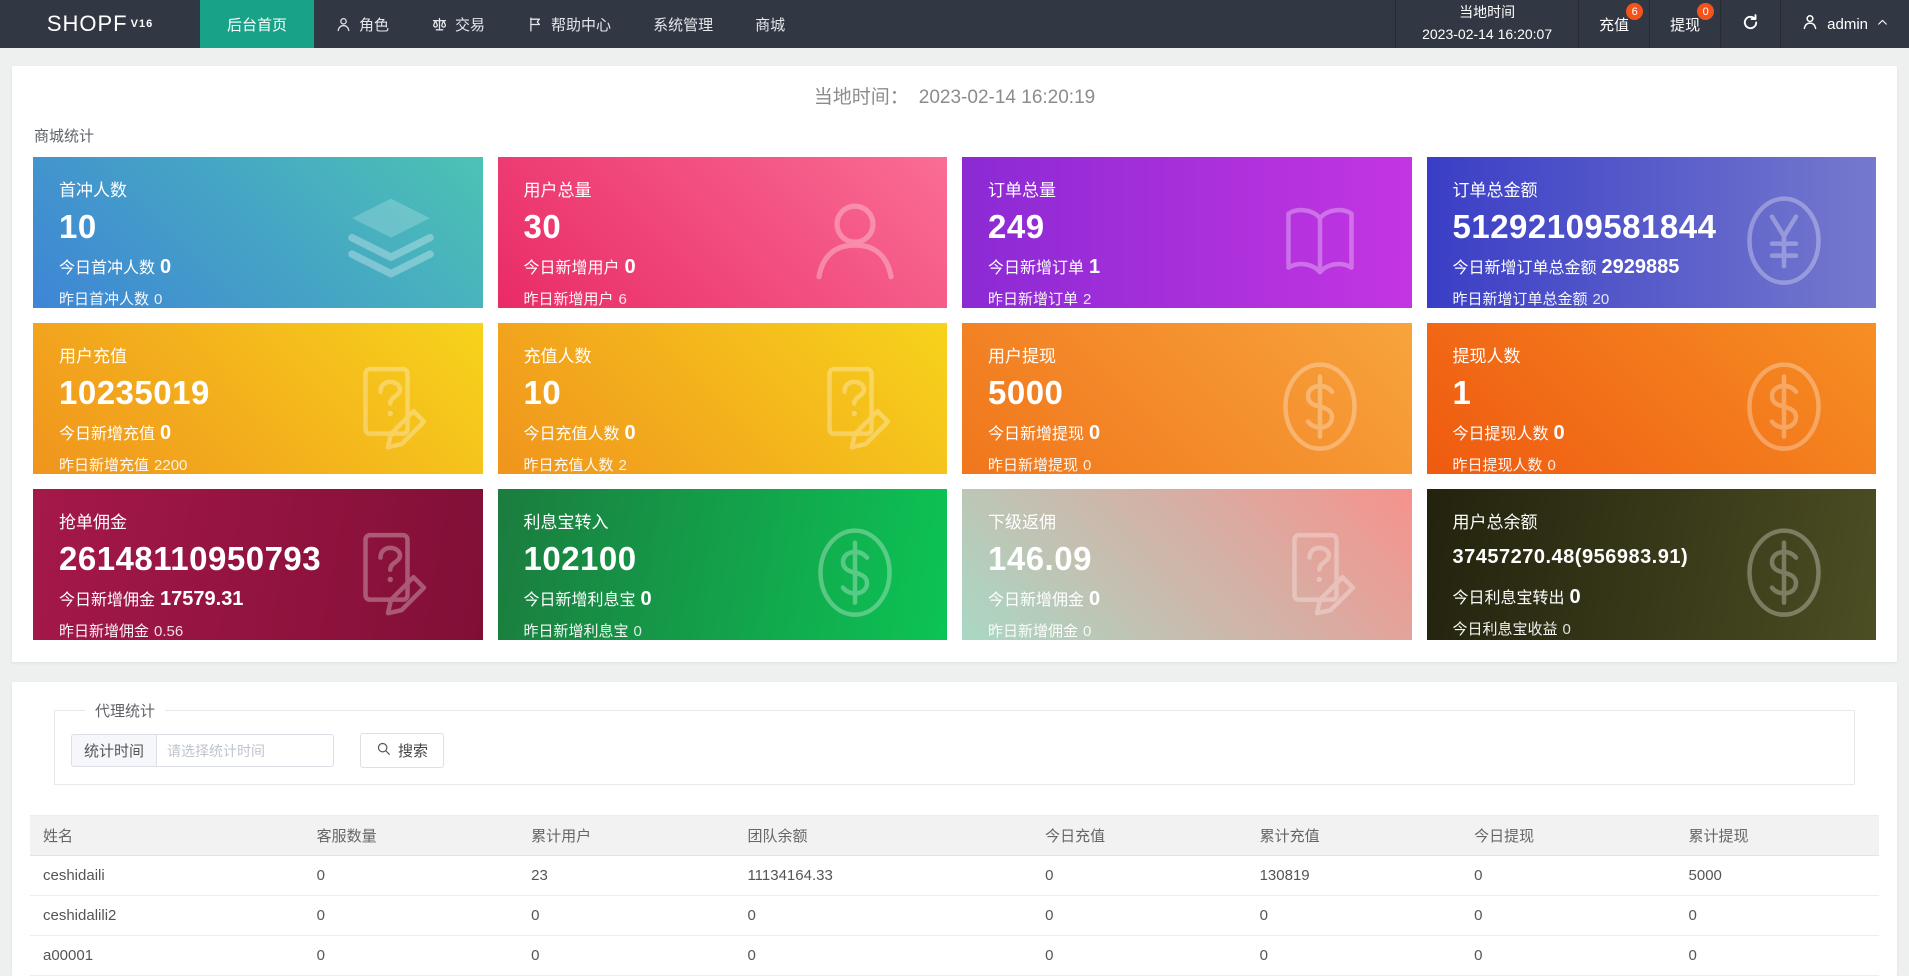  I want to click on stat-card-10: 下级返佣 146.09 今日新增佣金 0 昨日新增佣金 0, so click(1187, 564).